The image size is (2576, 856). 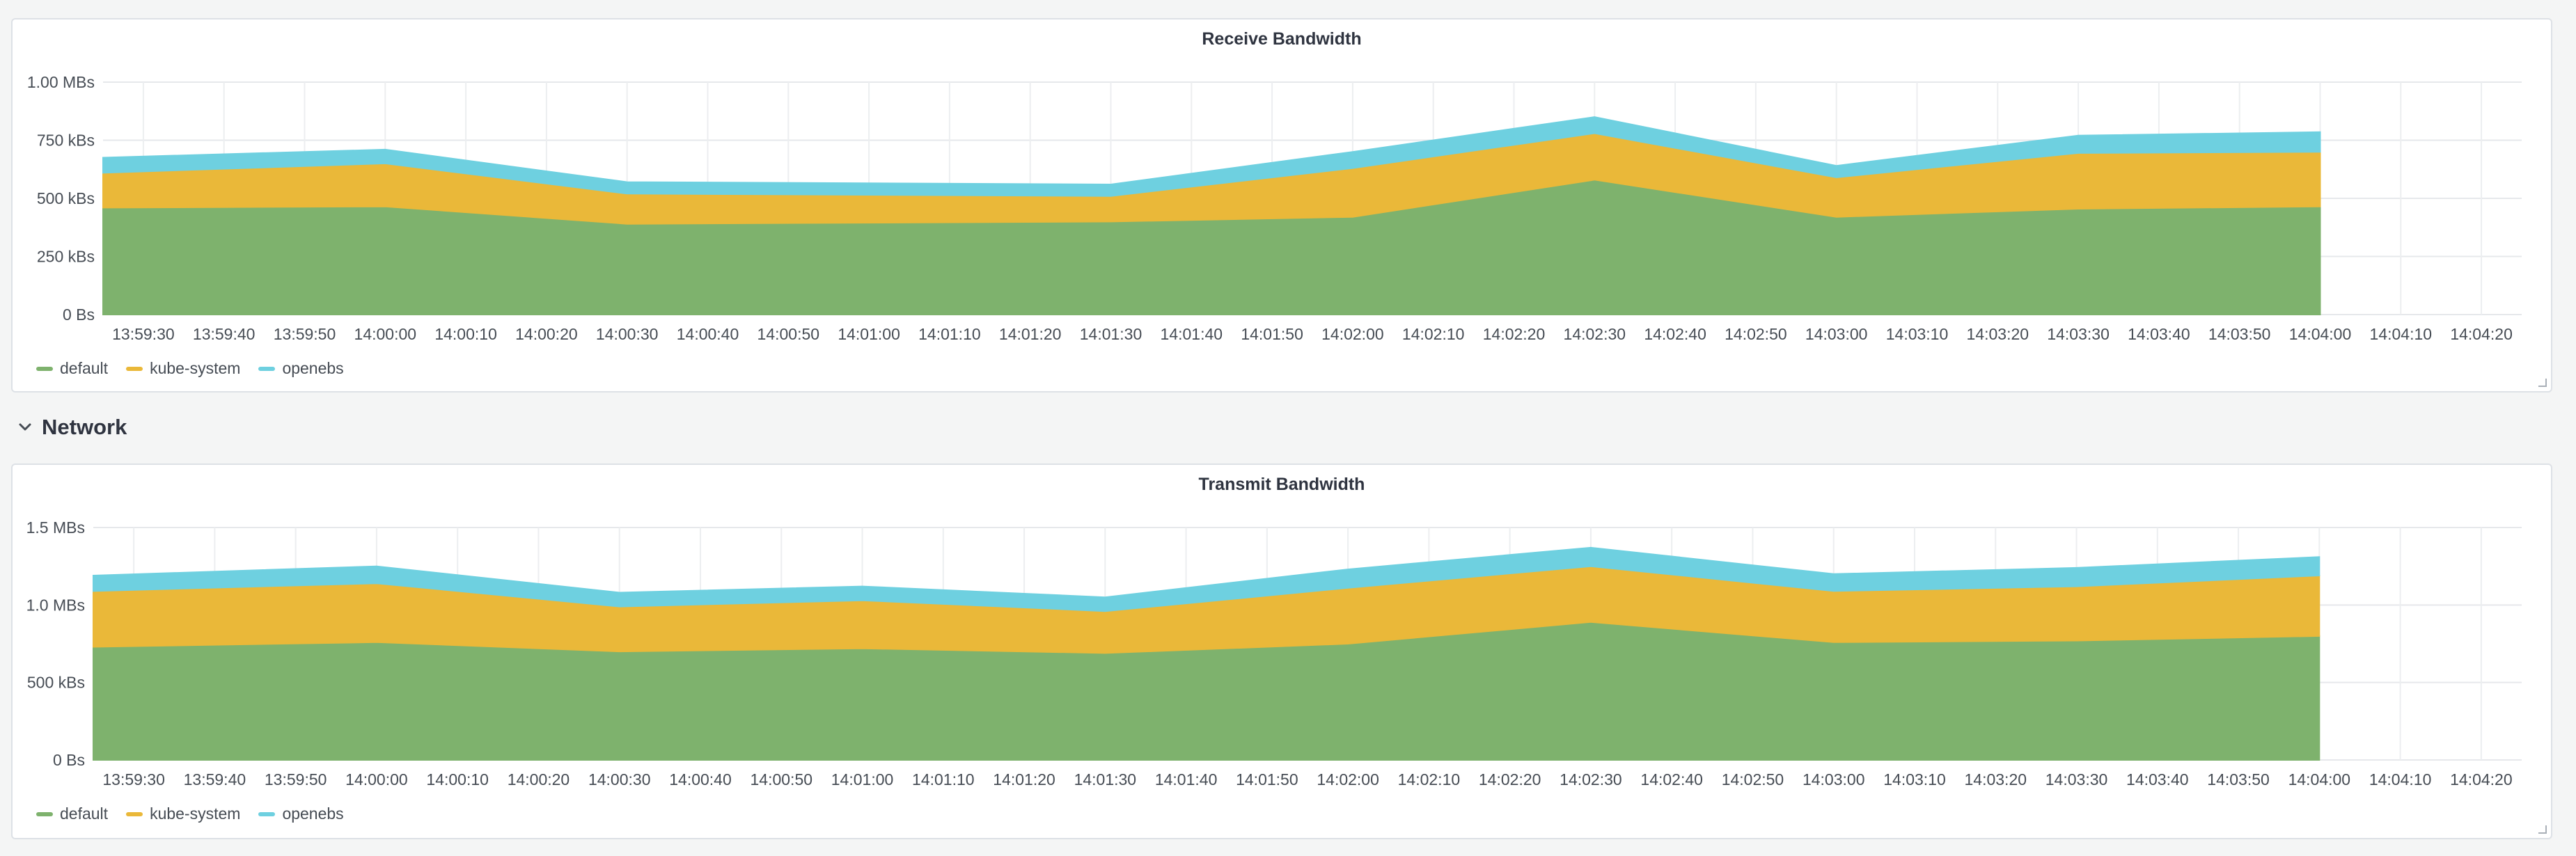 What do you see at coordinates (55, 605) in the screenshot?
I see `y-tick-label: 1.0 MBs` at bounding box center [55, 605].